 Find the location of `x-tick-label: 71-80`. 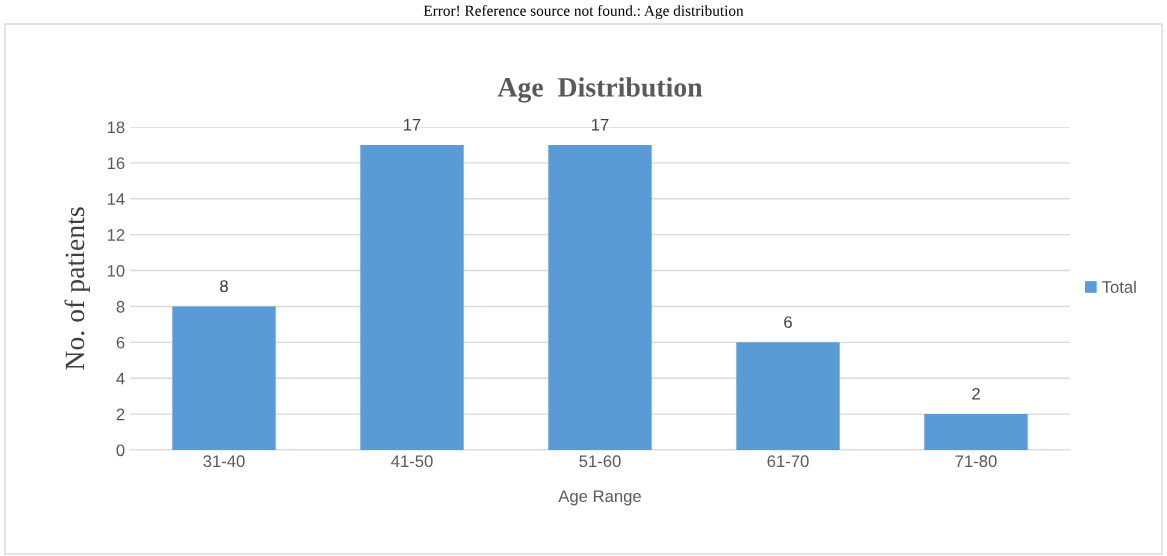

x-tick-label: 71-80 is located at coordinates (976, 461).